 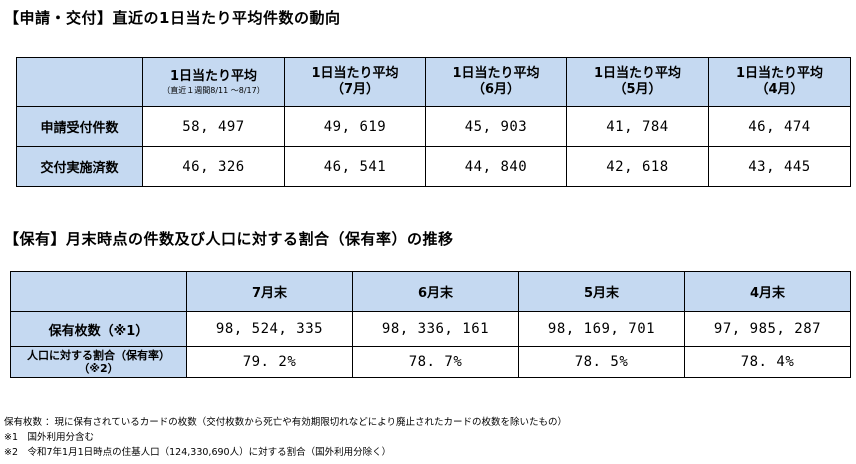 I want to click on row-label: 交付実施済数, so click(x=79, y=166).